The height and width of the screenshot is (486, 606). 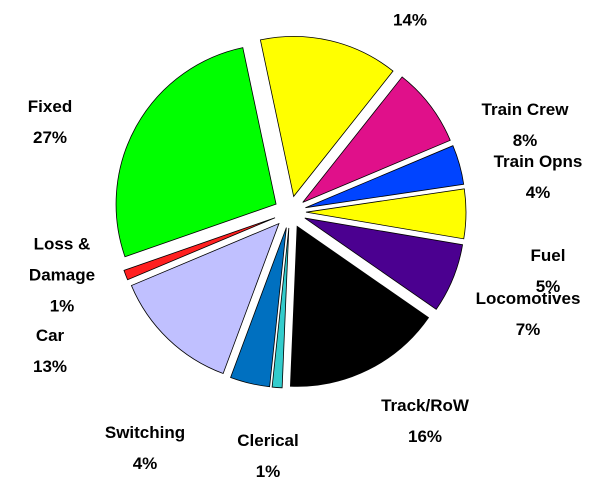 I want to click on slice-label: Switching 4%, so click(x=145, y=448).